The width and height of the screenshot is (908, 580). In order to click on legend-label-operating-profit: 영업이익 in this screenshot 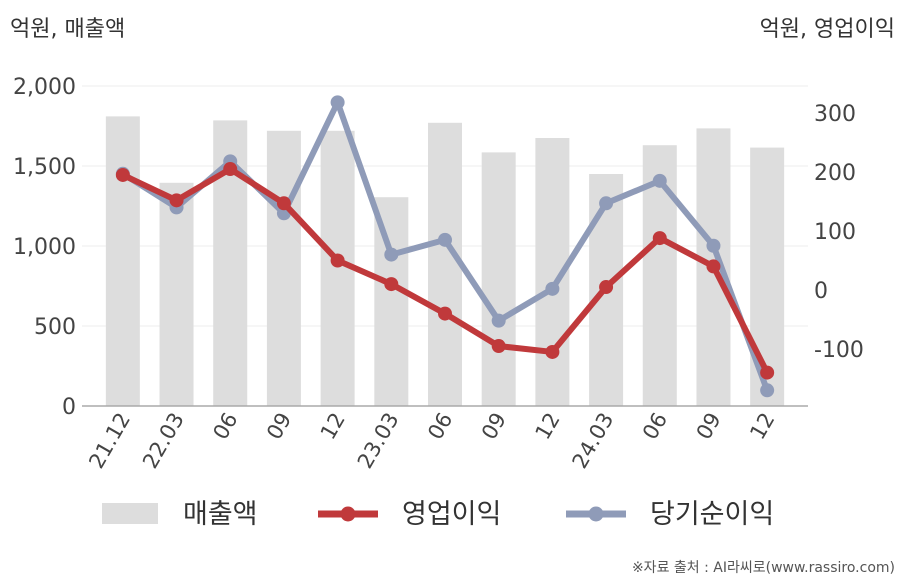, I will do `click(451, 514)`.